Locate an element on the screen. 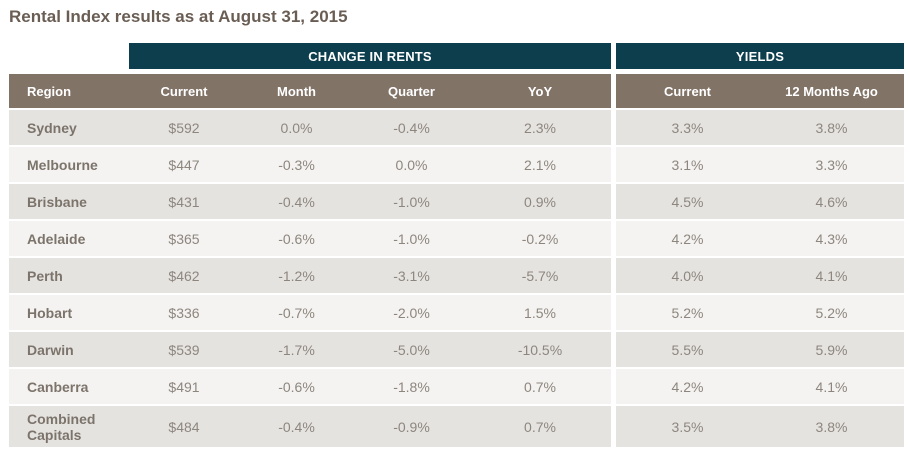 This screenshot has height=455, width=910. cell-region: Perth is located at coordinates (69, 275).